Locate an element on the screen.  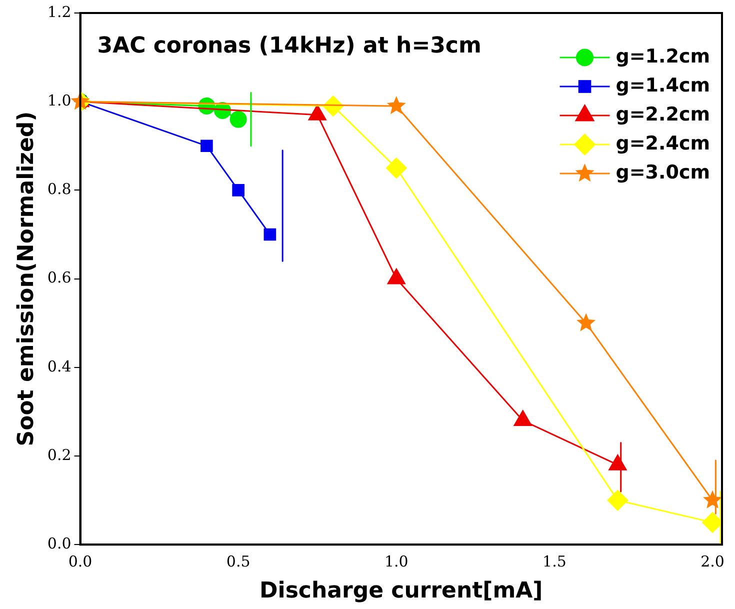
y-tick-label: 0.6 is located at coordinates (59, 277).